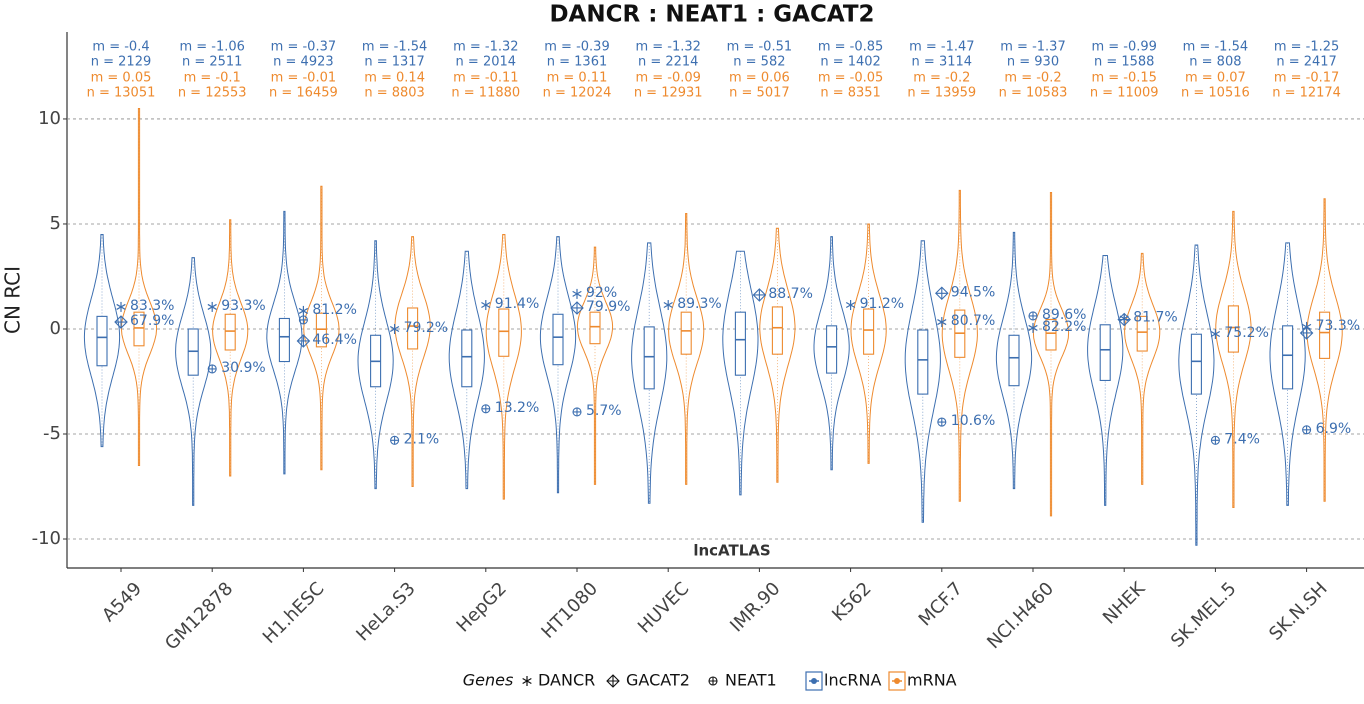 The image size is (1364, 704). Describe the element at coordinates (49, 118) in the screenshot. I see `y-tick-label: 10` at that location.